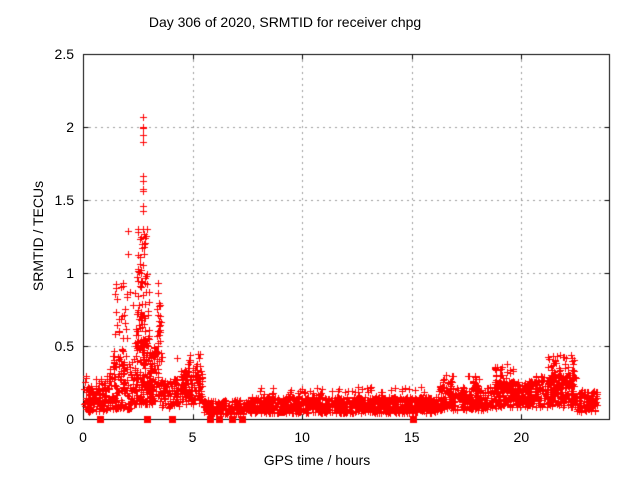 This screenshot has width=640, height=480. Describe the element at coordinates (64, 54) in the screenshot. I see `y-tick-label: 2.5` at that location.